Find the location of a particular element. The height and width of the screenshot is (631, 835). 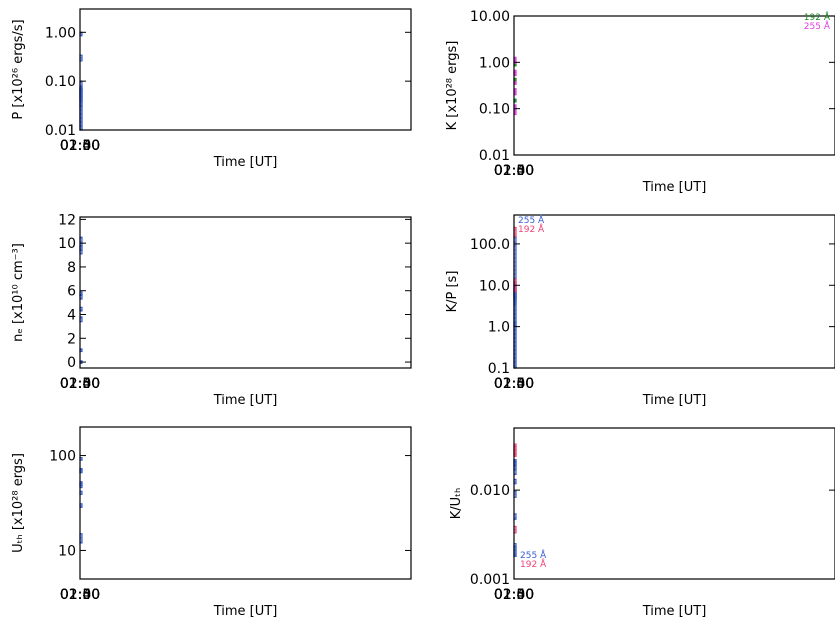

y-axis-label: K/Uₜₕ is located at coordinates (456, 504).